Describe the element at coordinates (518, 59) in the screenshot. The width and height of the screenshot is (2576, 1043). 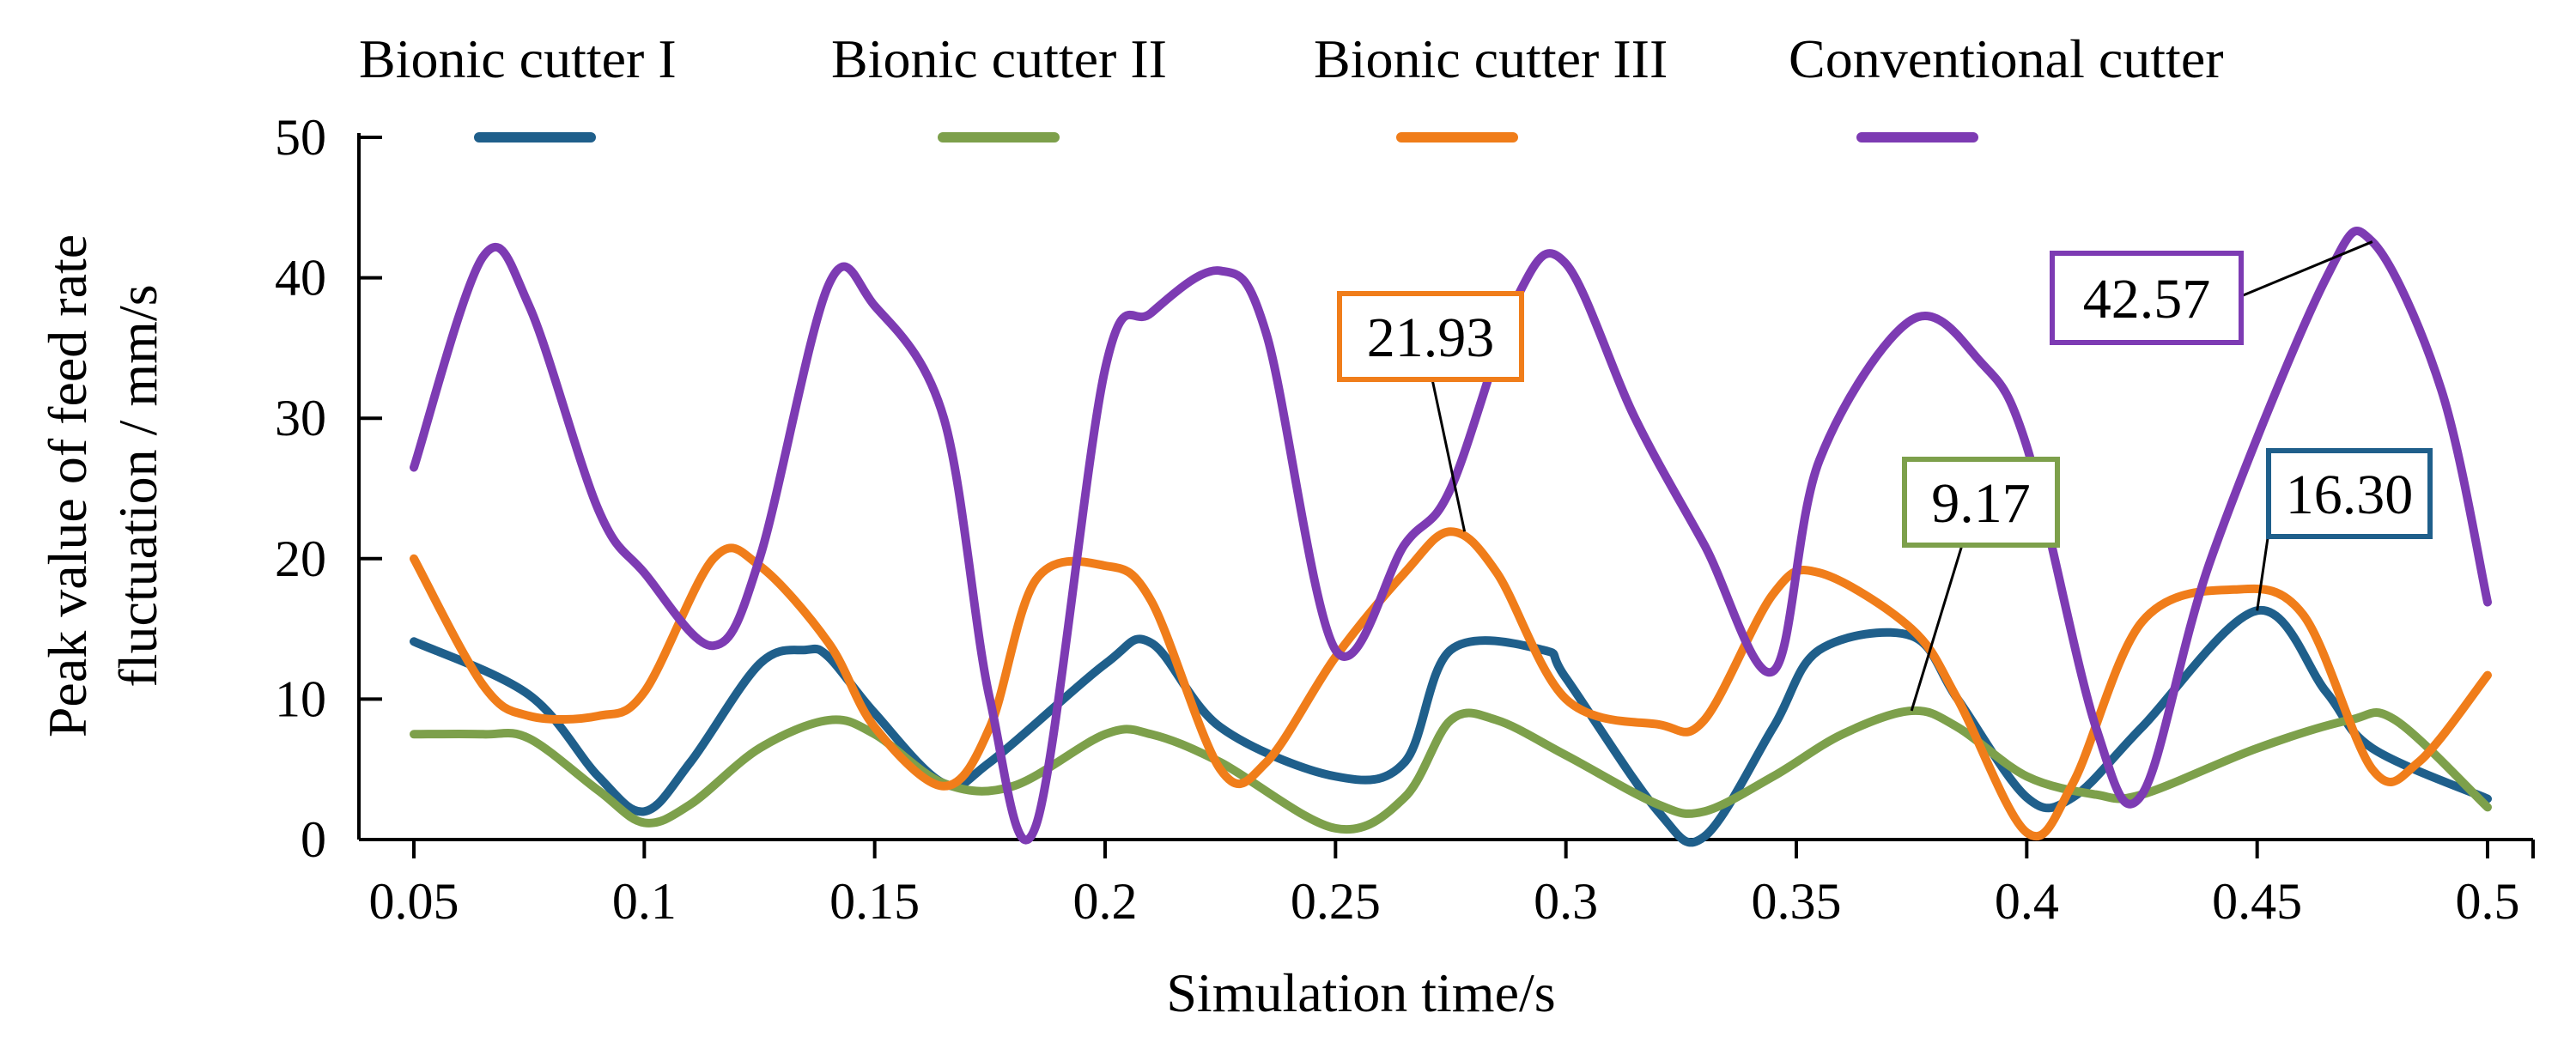
I see `legend-label: Bionic cutter I` at that location.